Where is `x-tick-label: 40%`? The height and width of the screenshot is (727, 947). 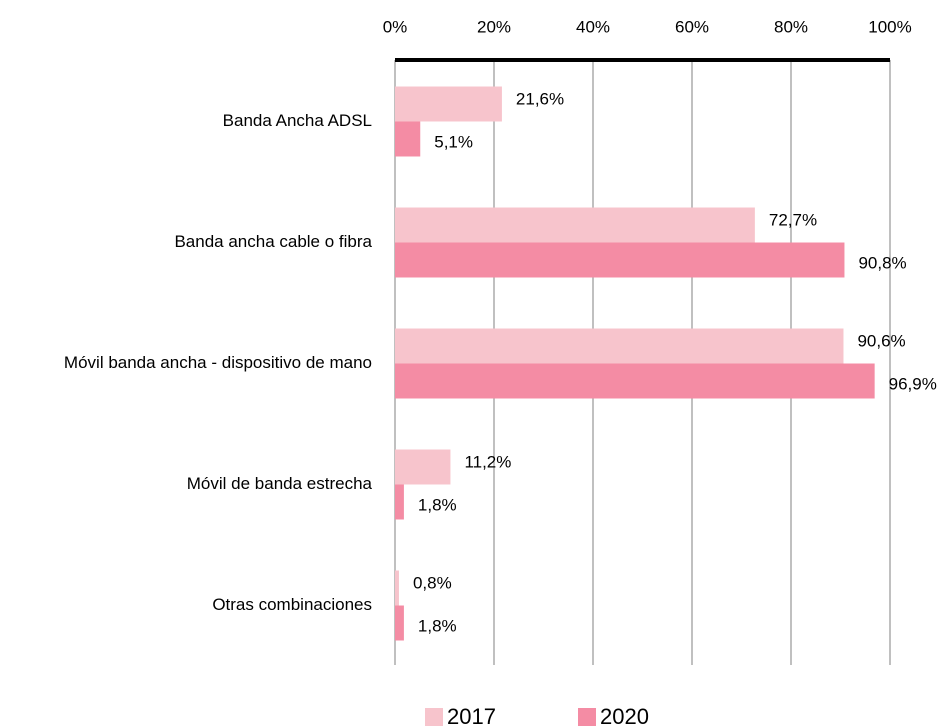 x-tick-label: 40% is located at coordinates (593, 26).